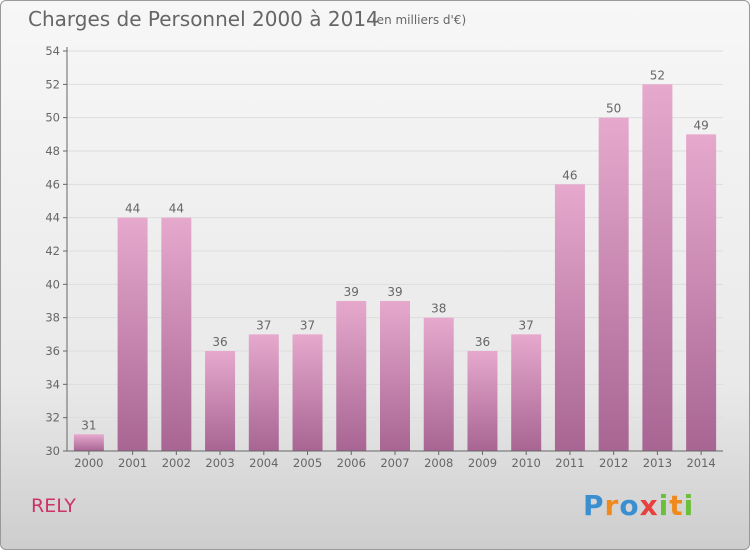  I want to click on data-label: 52, so click(657, 75).